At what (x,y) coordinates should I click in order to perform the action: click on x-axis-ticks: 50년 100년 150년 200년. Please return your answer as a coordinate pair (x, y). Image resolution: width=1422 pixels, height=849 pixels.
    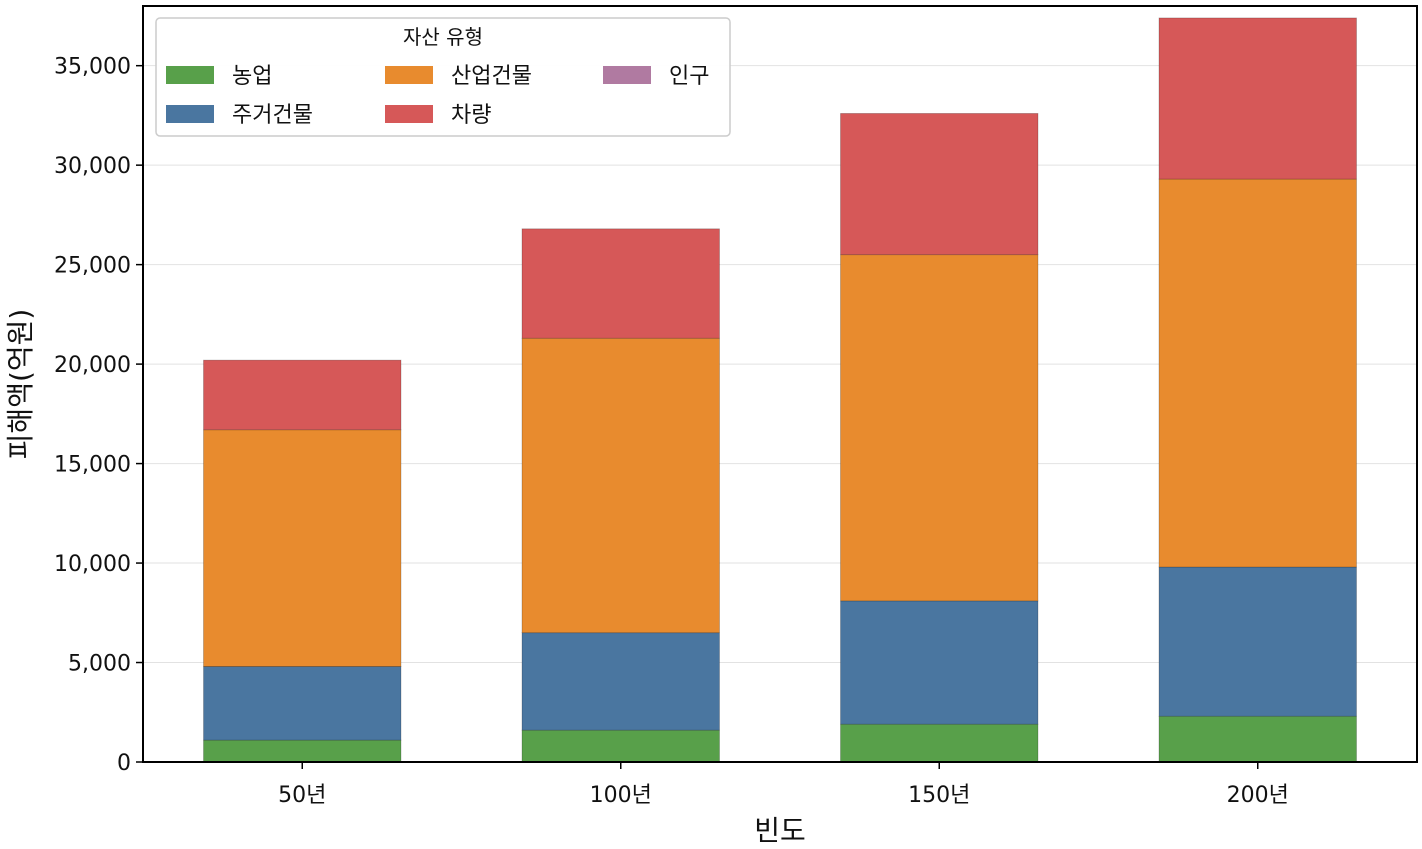
    Looking at the image, I should click on (783, 785).